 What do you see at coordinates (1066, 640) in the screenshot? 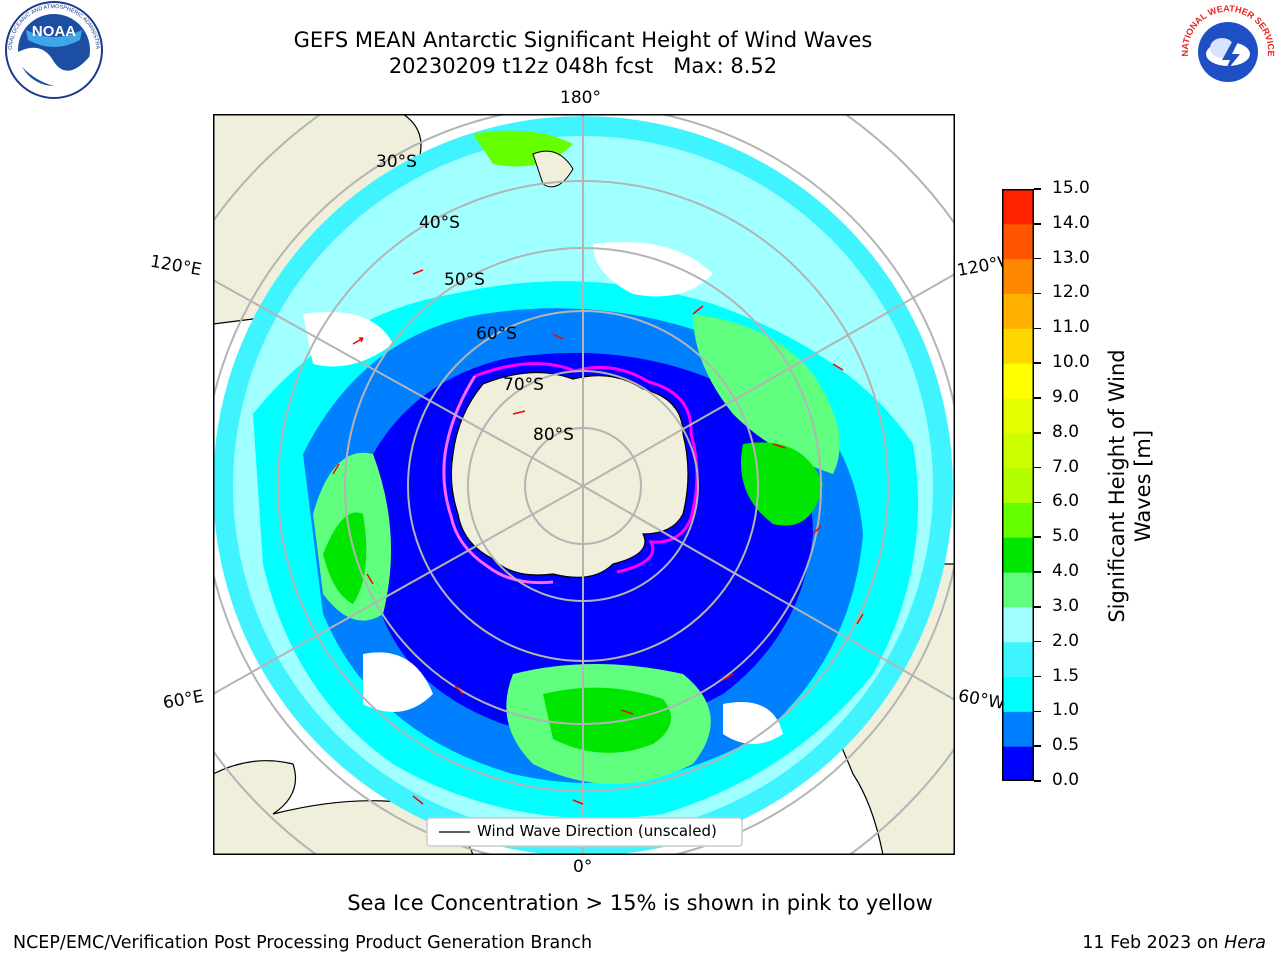
I see `colorbar-tick-label: 2.0` at bounding box center [1066, 640].